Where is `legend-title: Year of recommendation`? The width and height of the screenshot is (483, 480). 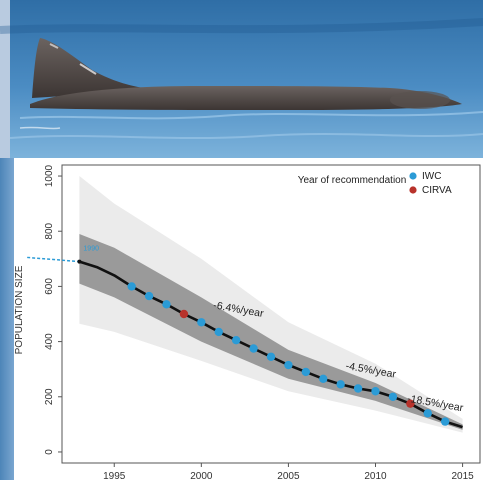
legend-title: Year of recommendation is located at coordinates (352, 180).